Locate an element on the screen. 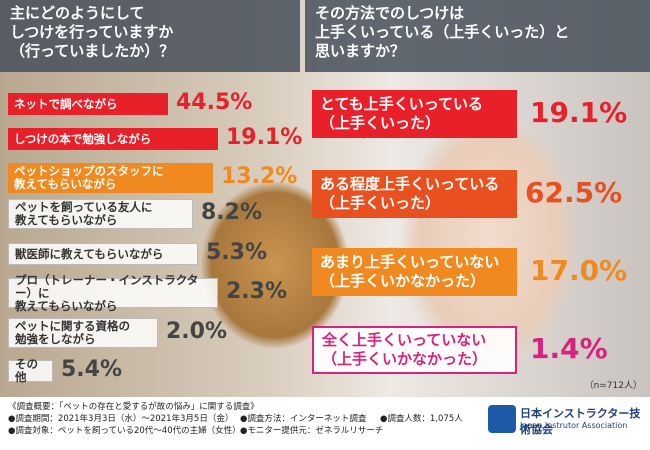  left-label: しつけの本で勉強しながら is located at coordinates (113, 139).